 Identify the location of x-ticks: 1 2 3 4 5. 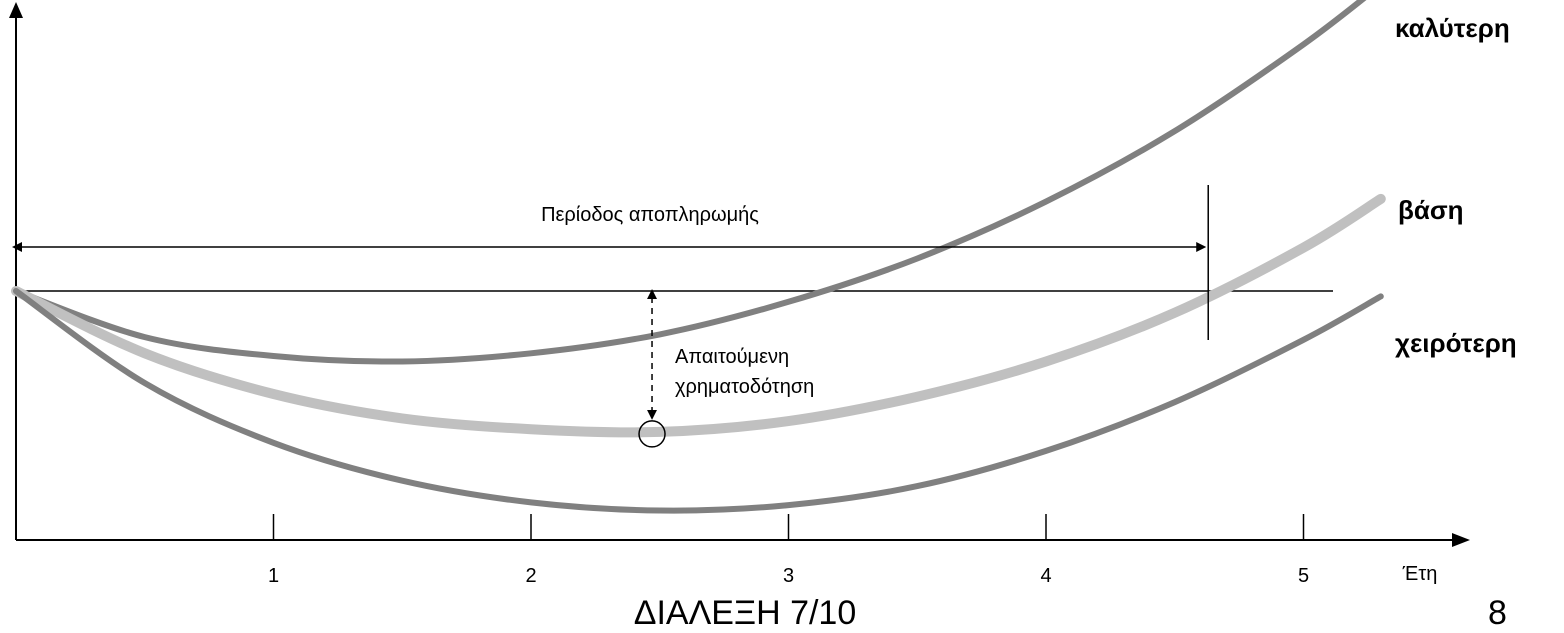
(788, 550).